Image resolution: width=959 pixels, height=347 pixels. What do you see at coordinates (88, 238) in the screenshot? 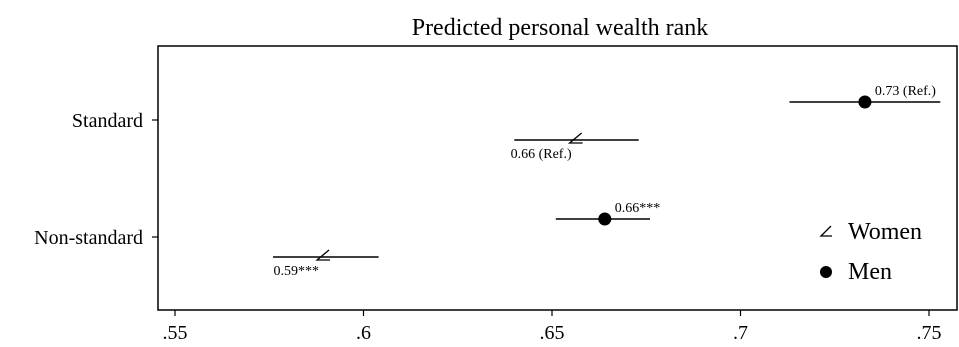
I see `y-category-label: Non-standard` at bounding box center [88, 238].